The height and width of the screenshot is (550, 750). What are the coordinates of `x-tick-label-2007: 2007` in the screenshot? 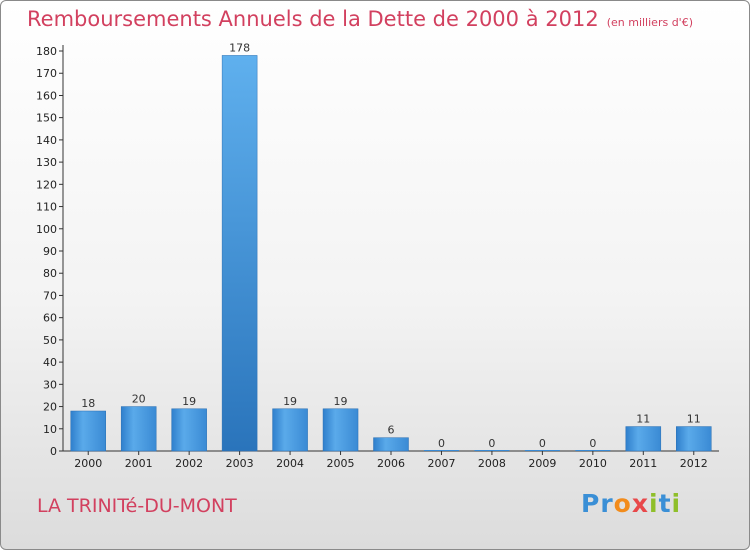 It's located at (441, 463).